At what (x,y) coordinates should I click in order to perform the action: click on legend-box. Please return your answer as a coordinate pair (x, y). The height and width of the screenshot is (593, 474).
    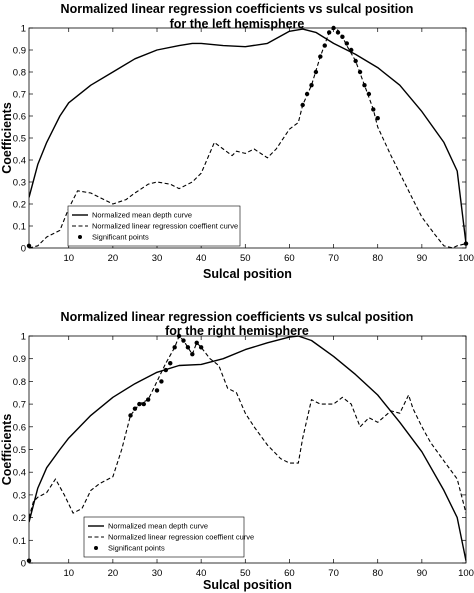
    Looking at the image, I should click on (154, 226).